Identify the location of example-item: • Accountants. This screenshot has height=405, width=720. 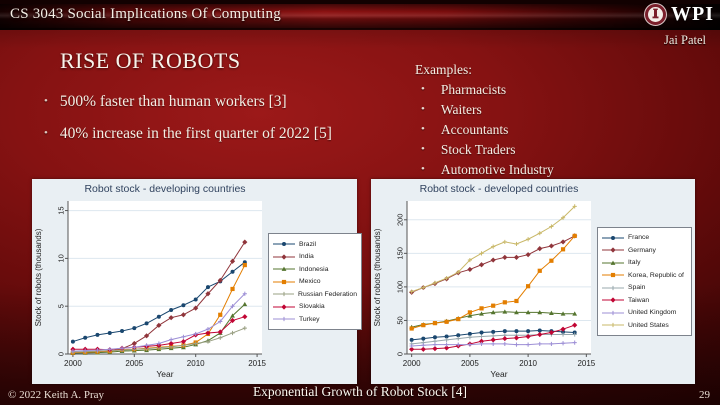
(551, 130).